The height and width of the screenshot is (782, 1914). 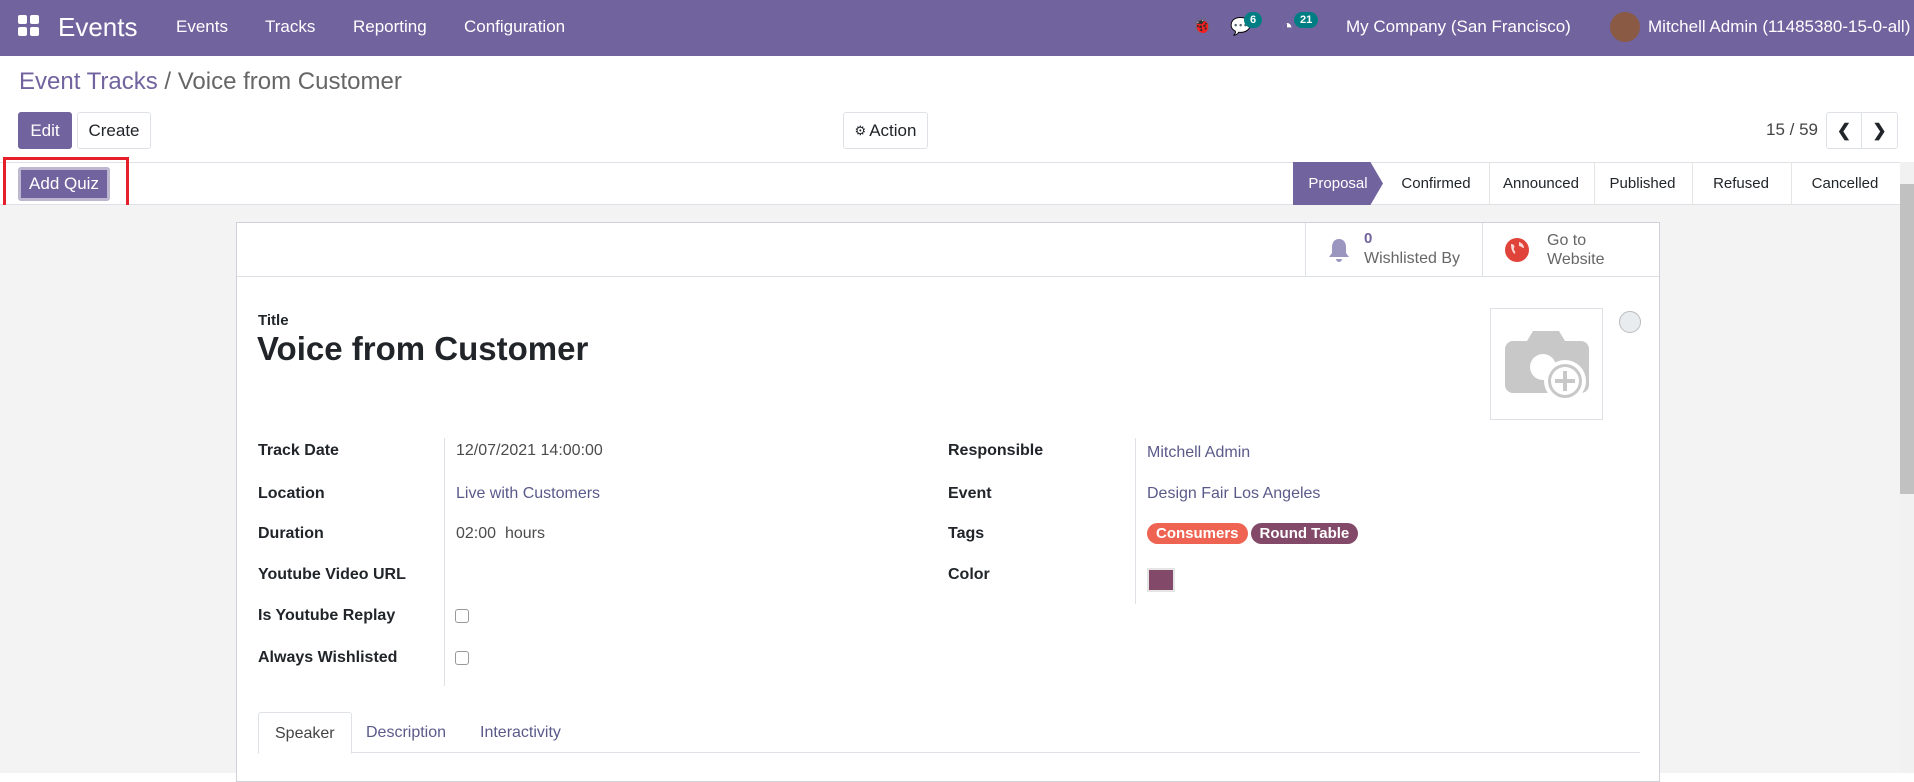 What do you see at coordinates (444, 562) in the screenshot?
I see `left-group-separator` at bounding box center [444, 562].